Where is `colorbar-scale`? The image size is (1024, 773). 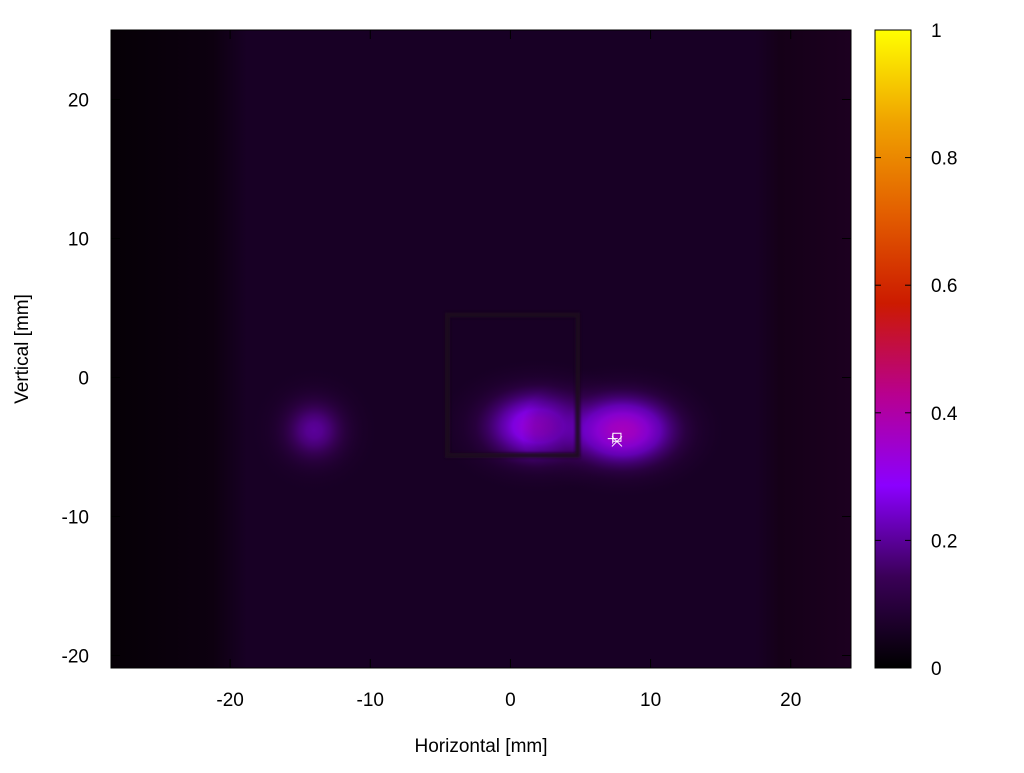 colorbar-scale is located at coordinates (893, 349).